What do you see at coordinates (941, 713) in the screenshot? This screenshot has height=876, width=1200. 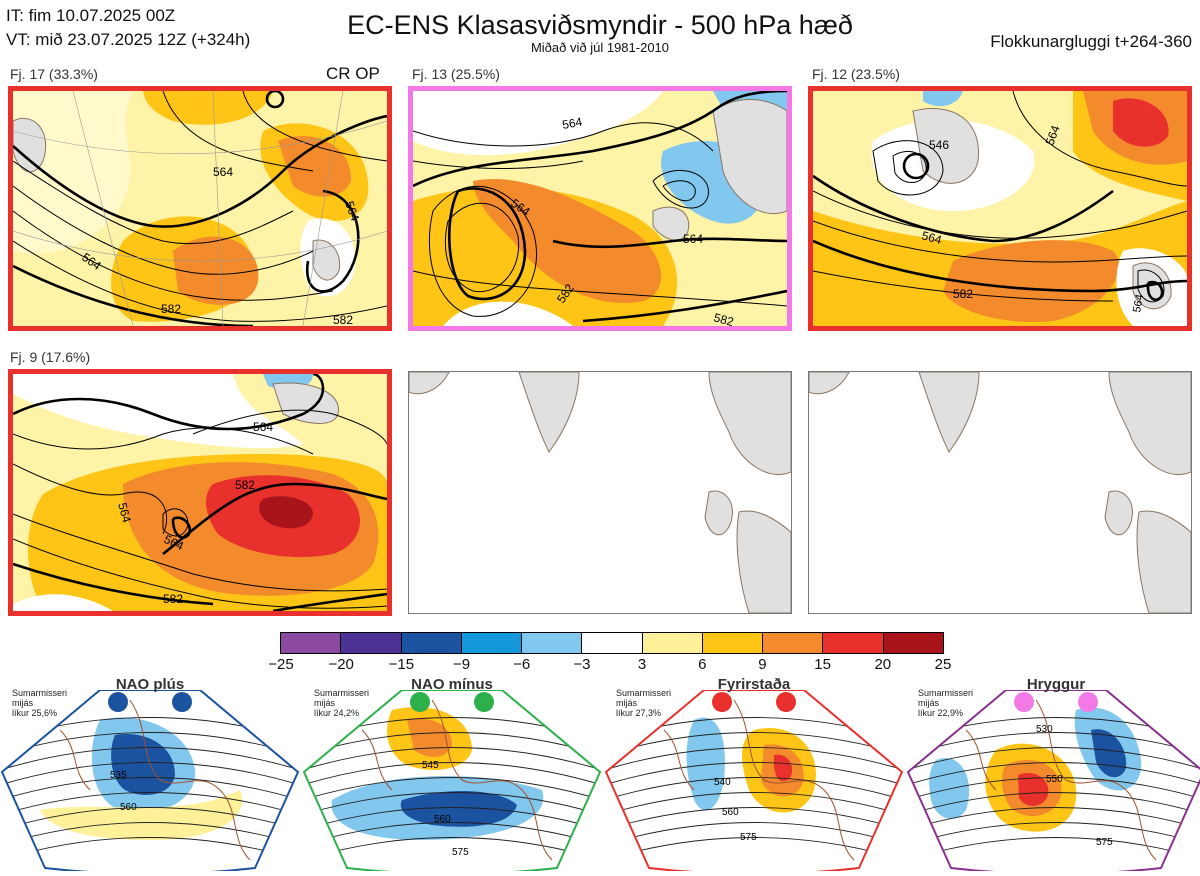 I see `regime-note-line: líkur 22,9%` at bounding box center [941, 713].